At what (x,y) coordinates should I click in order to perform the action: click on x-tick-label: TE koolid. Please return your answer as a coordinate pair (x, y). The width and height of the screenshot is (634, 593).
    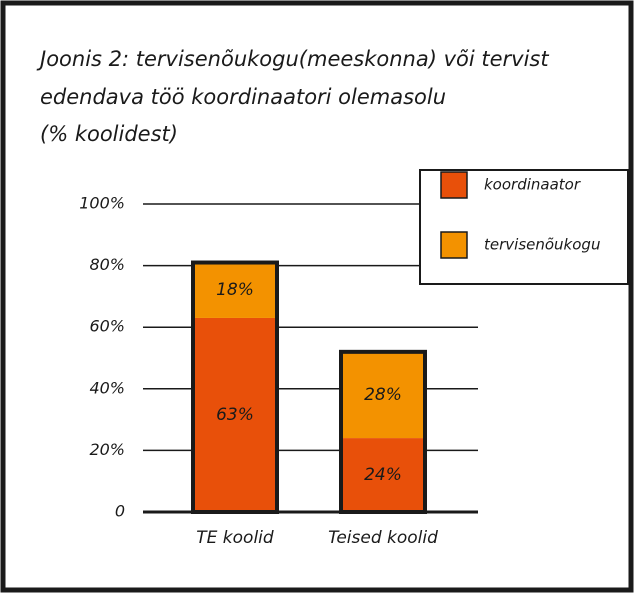
    Looking at the image, I should click on (235, 538).